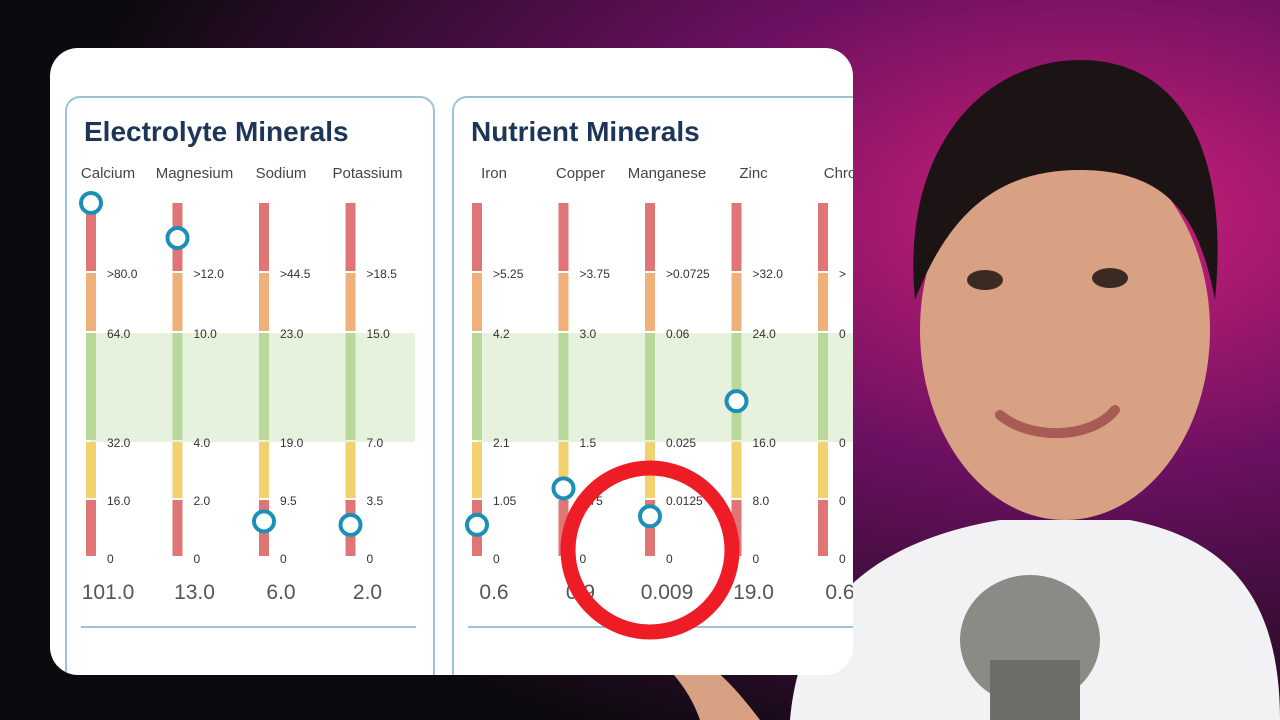 This screenshot has width=1280, height=720. Describe the element at coordinates (665, 387) in the screenshot. I see `normal-band` at that location.